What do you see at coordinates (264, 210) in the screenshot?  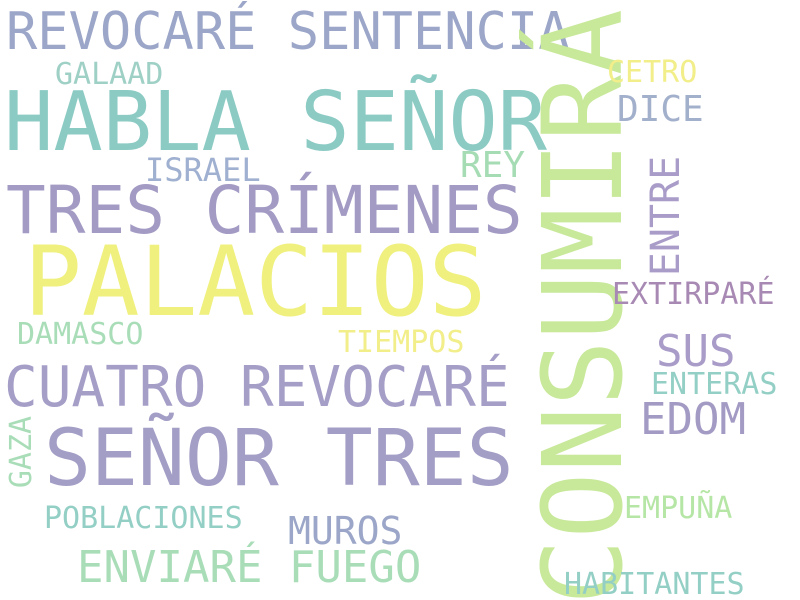 I see `word-tres-crimenes: TRES CRÍMENES` at bounding box center [264, 210].